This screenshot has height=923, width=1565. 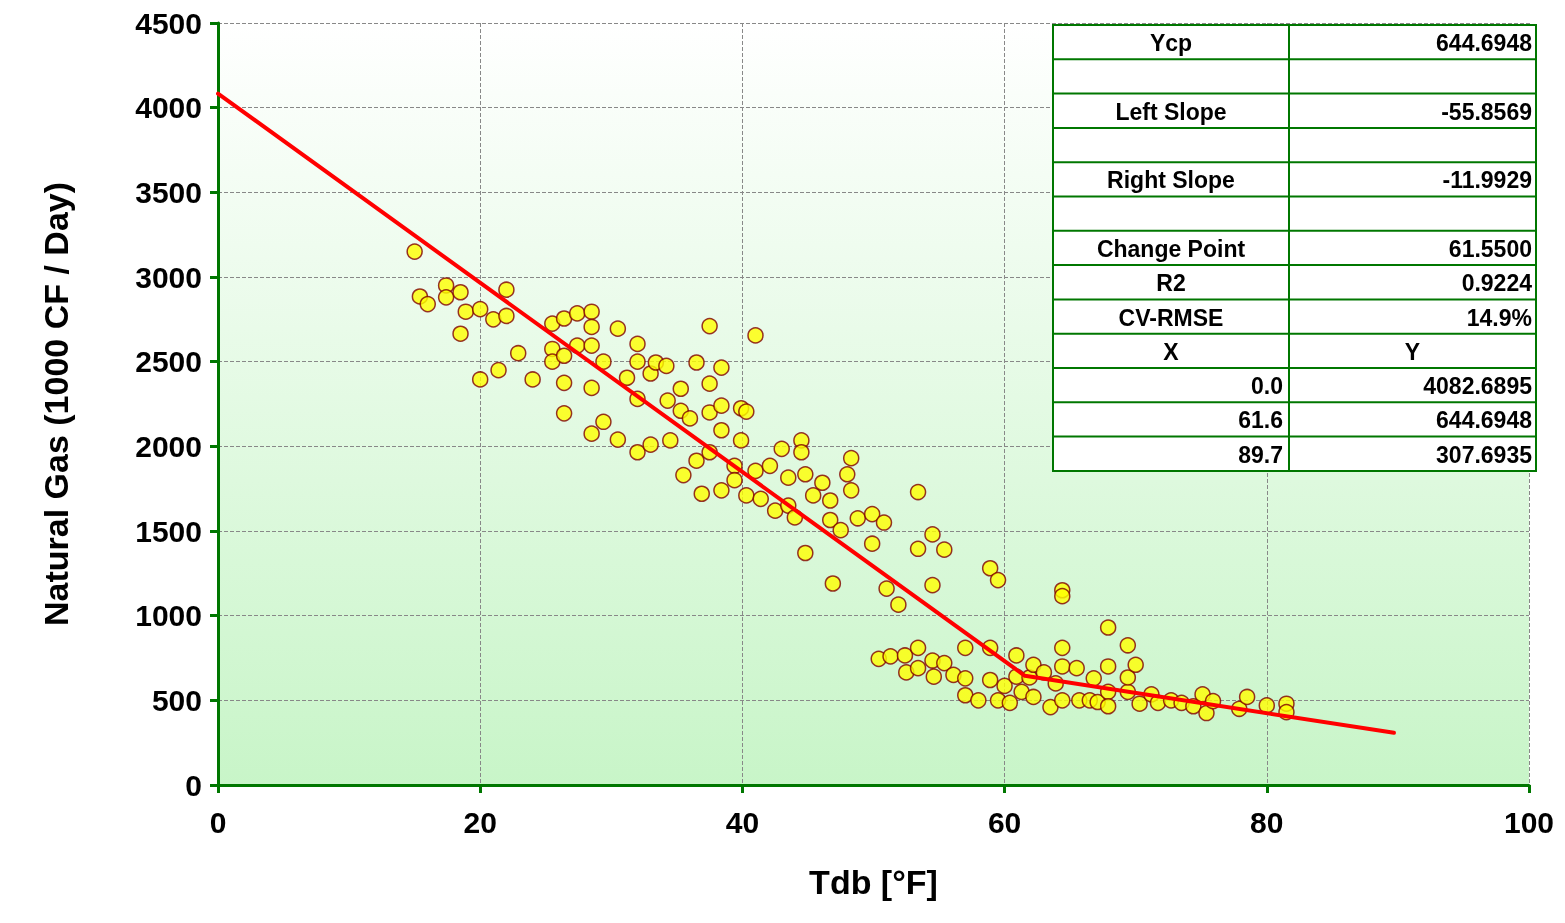 I want to click on x-tick-label: 40, so click(x=742, y=822).